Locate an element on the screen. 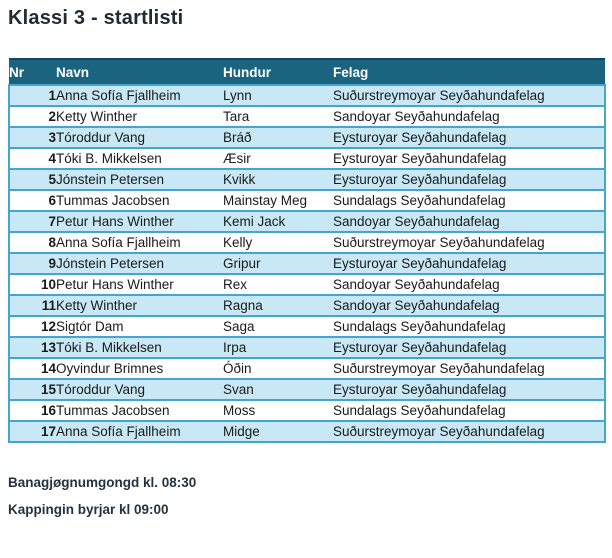 Image resolution: width=612 pixels, height=558 pixels. cell-hundur: Tara is located at coordinates (236, 116).